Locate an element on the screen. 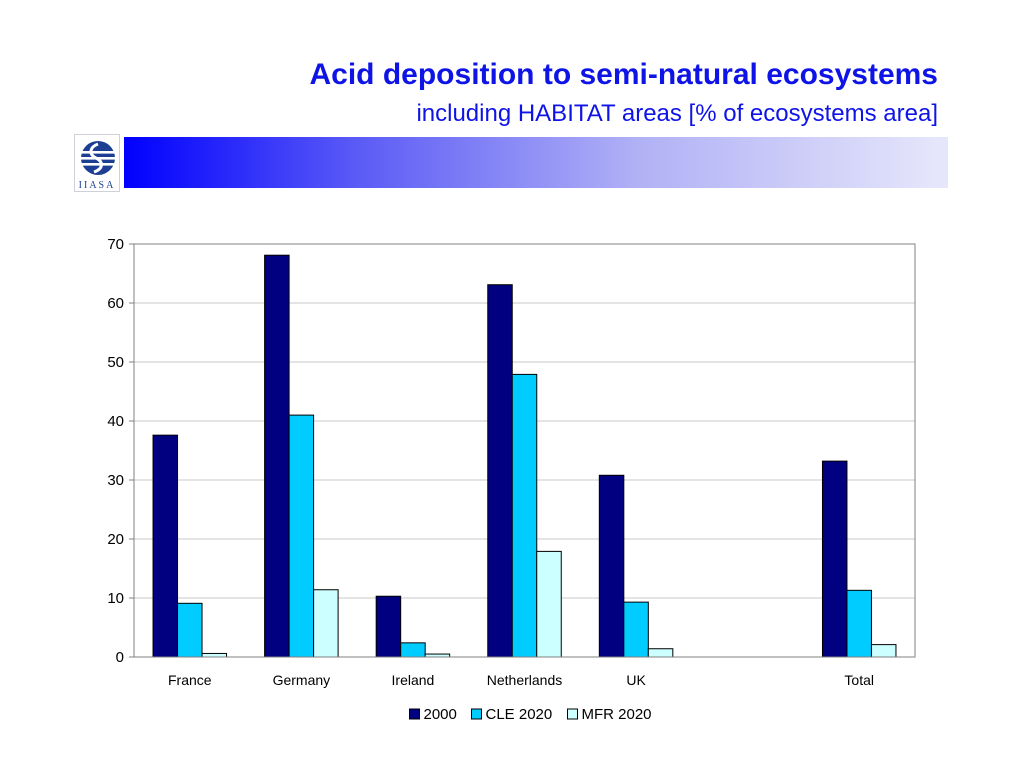 This screenshot has height=768, width=1024. x-category-label: Total is located at coordinates (859, 680).